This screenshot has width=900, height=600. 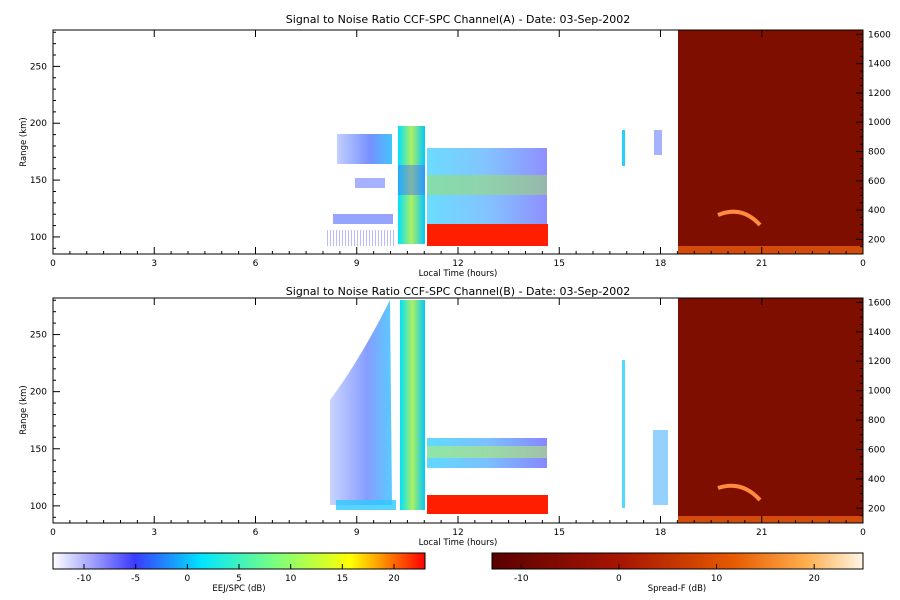 I want to click on colorbar-tick-label: 15, so click(x=342, y=579).